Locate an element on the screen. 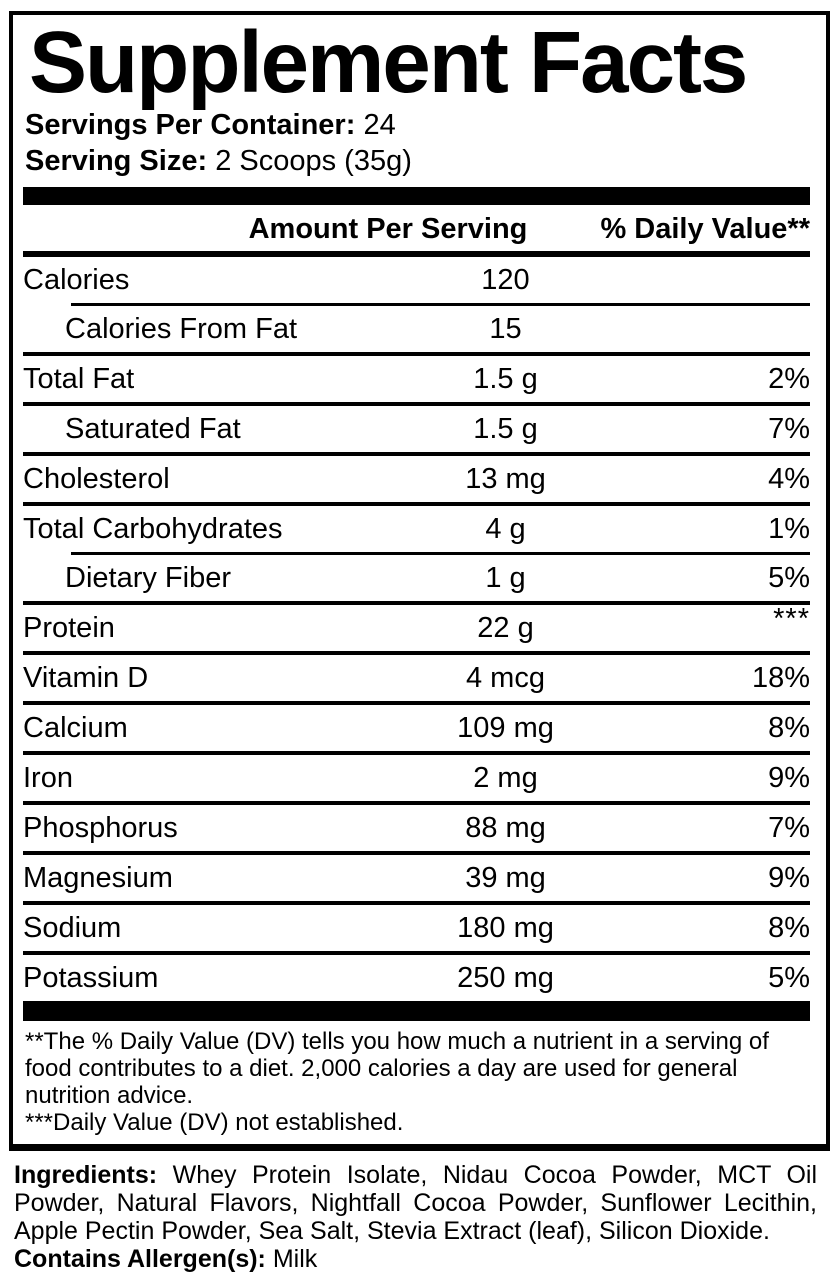 This screenshot has height=1276, width=837. nutrient-name: Calories From Fat is located at coordinates (181, 329).